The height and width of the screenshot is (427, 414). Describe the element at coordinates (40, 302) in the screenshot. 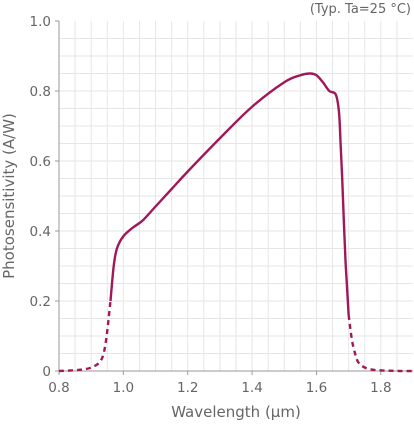

I see `y-tick-label: 0.2` at that location.